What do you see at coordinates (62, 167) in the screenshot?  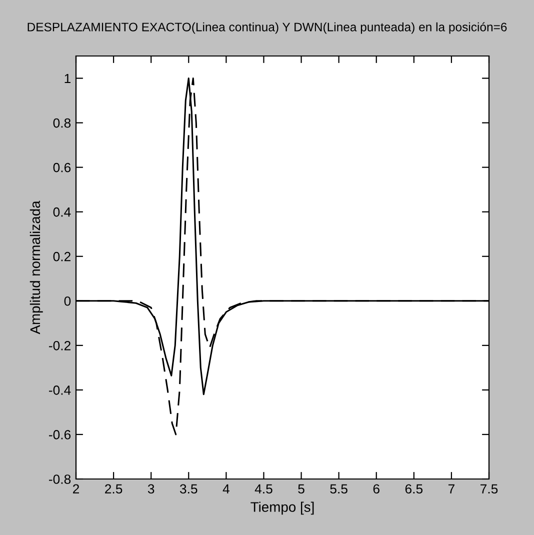 I see `y-tick-label: 0.6` at bounding box center [62, 167].